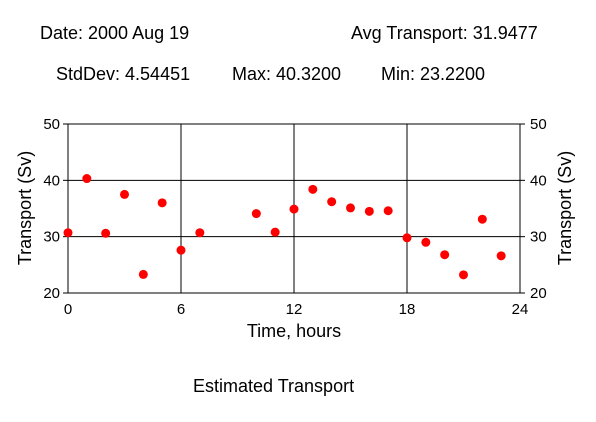 This screenshot has height=422, width=596. What do you see at coordinates (123, 74) in the screenshot?
I see `stddev-label: StdDev: 4.54451` at bounding box center [123, 74].